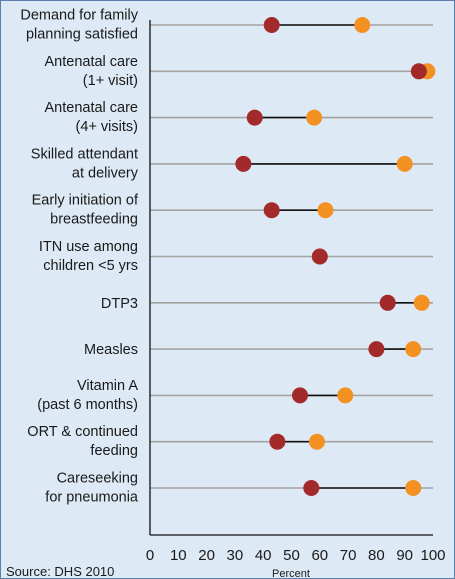 Image resolution: width=455 pixels, height=579 pixels. What do you see at coordinates (85, 210) in the screenshot?
I see `category-label: Early initiation of breastfeeding` at bounding box center [85, 210].